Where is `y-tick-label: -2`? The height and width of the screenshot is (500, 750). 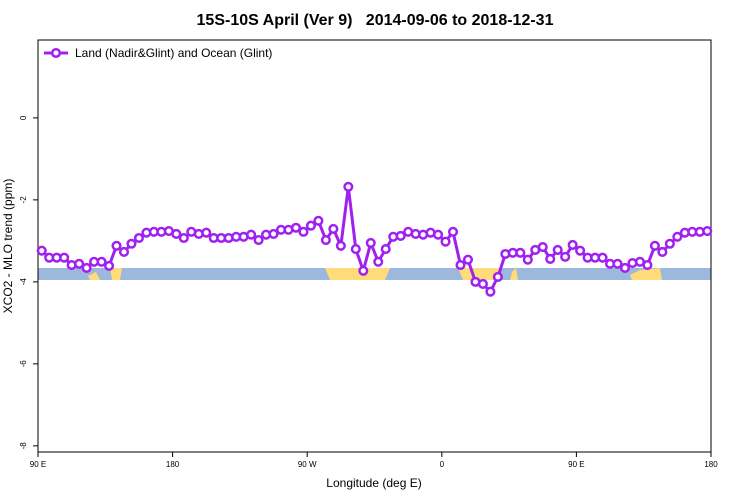
y-tick-label: -2 is located at coordinates (23, 200).